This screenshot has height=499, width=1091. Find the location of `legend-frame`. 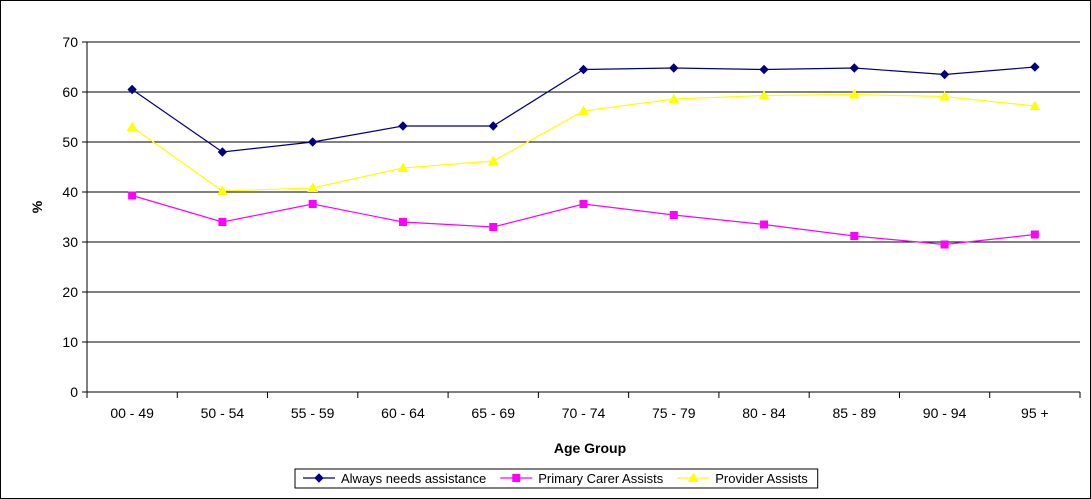

legend-frame is located at coordinates (556, 478).